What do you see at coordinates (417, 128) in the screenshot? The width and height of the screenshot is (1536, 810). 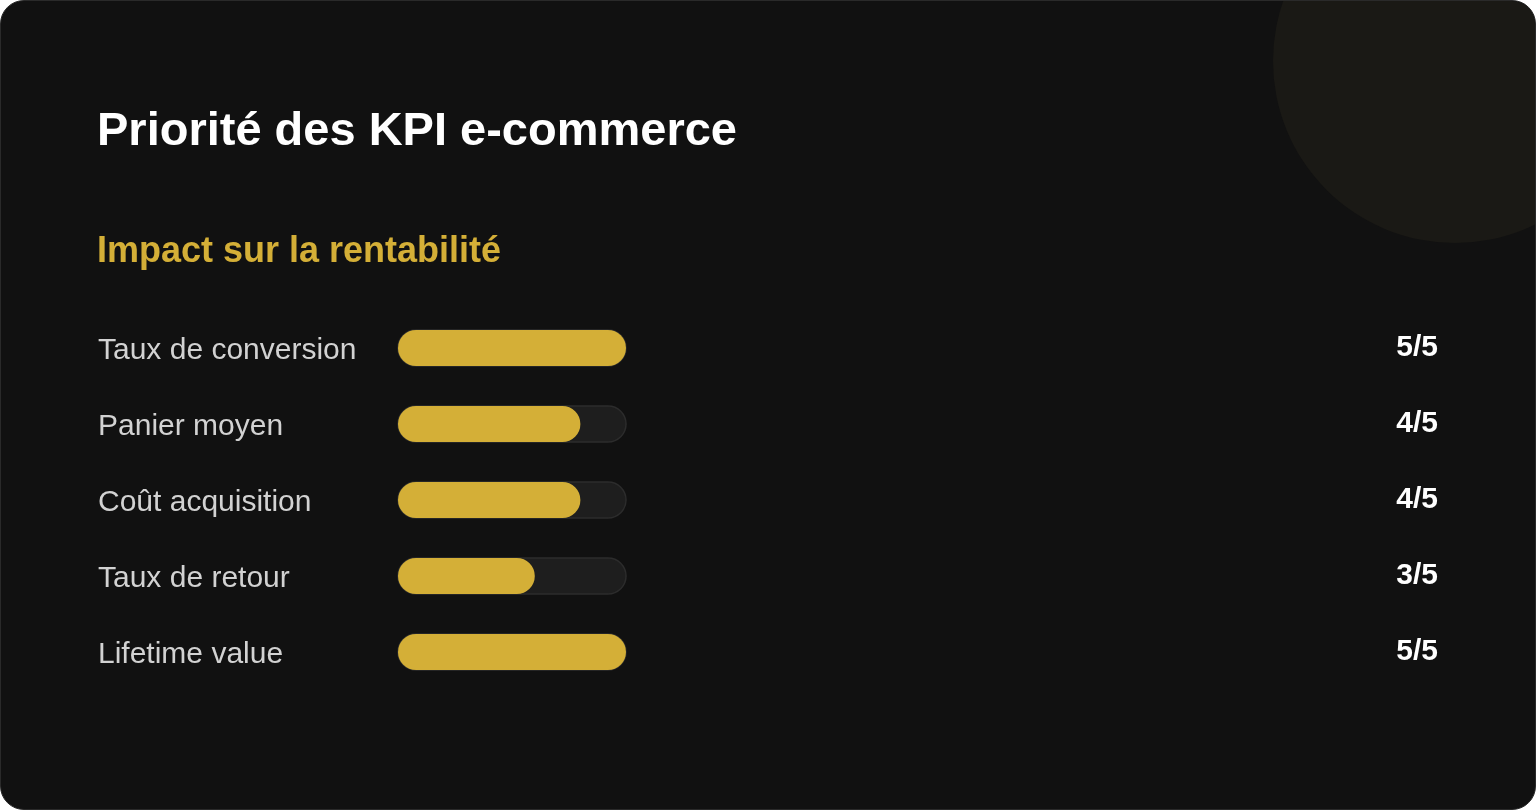 I see `chart-title: Priorité des KPI e-commerce` at bounding box center [417, 128].